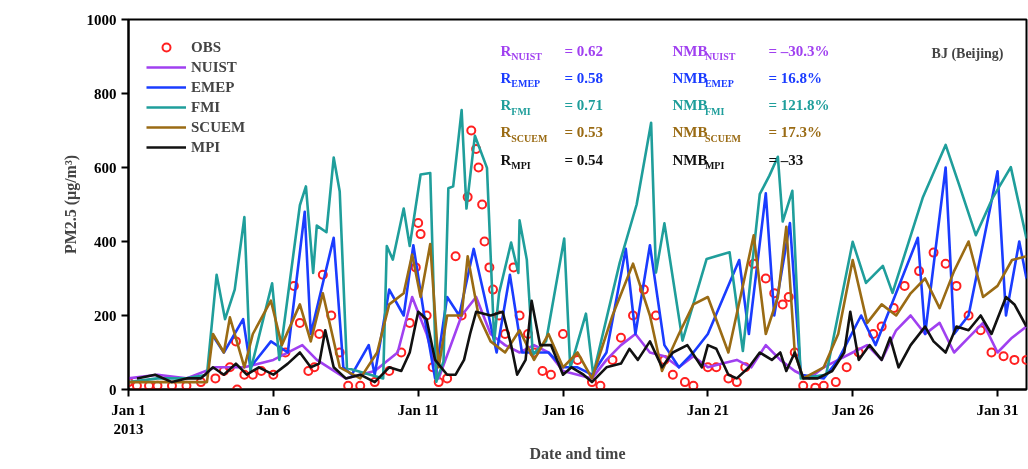  Describe the element at coordinates (853, 409) in the screenshot. I see `x-tick-label: Jan 26` at that location.